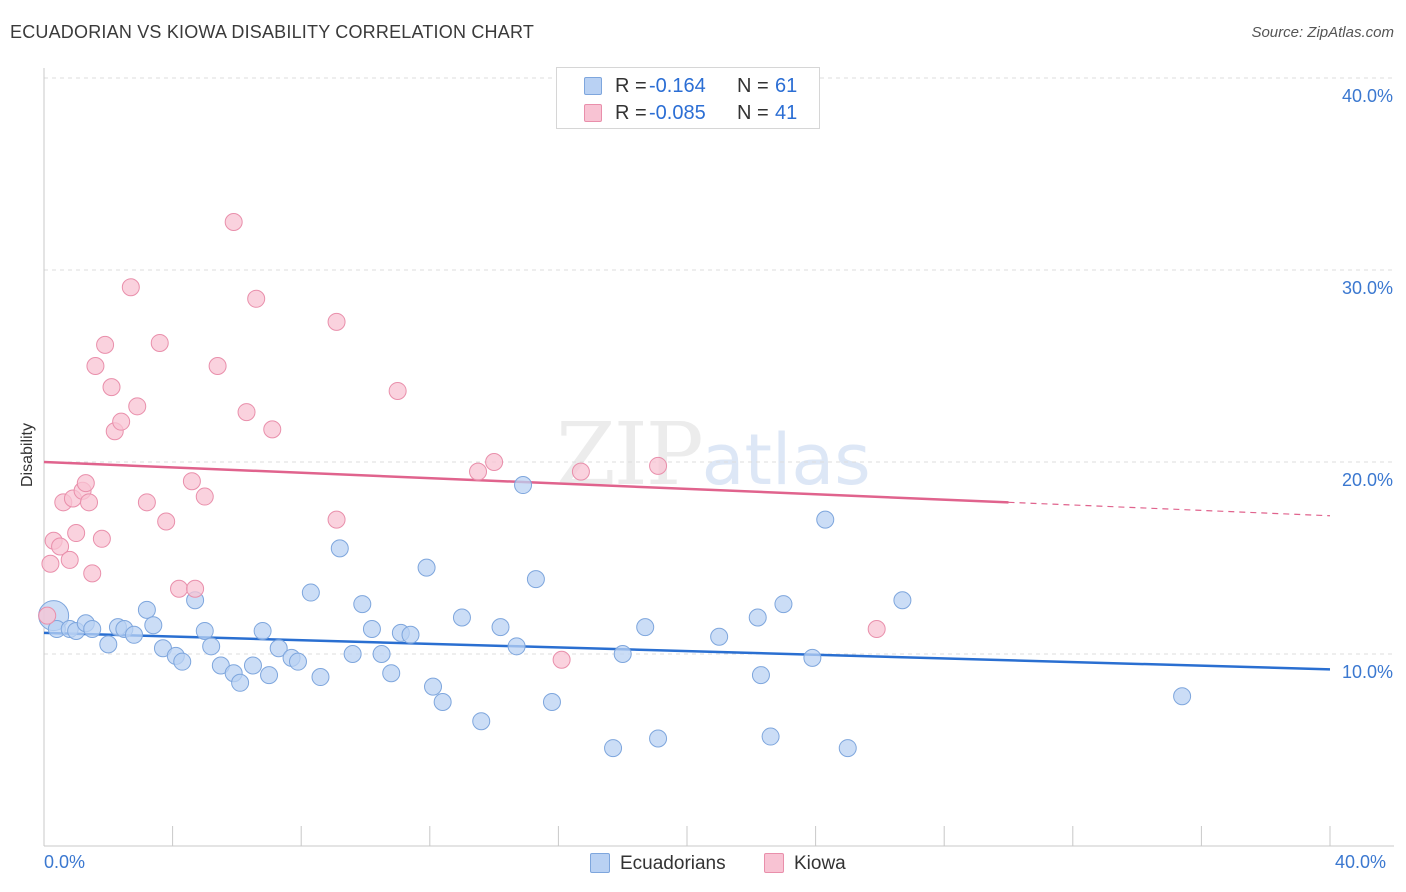 The image size is (1406, 892). What do you see at coordinates (786, 113) in the screenshot?
I see `n-value: 41` at bounding box center [786, 113].